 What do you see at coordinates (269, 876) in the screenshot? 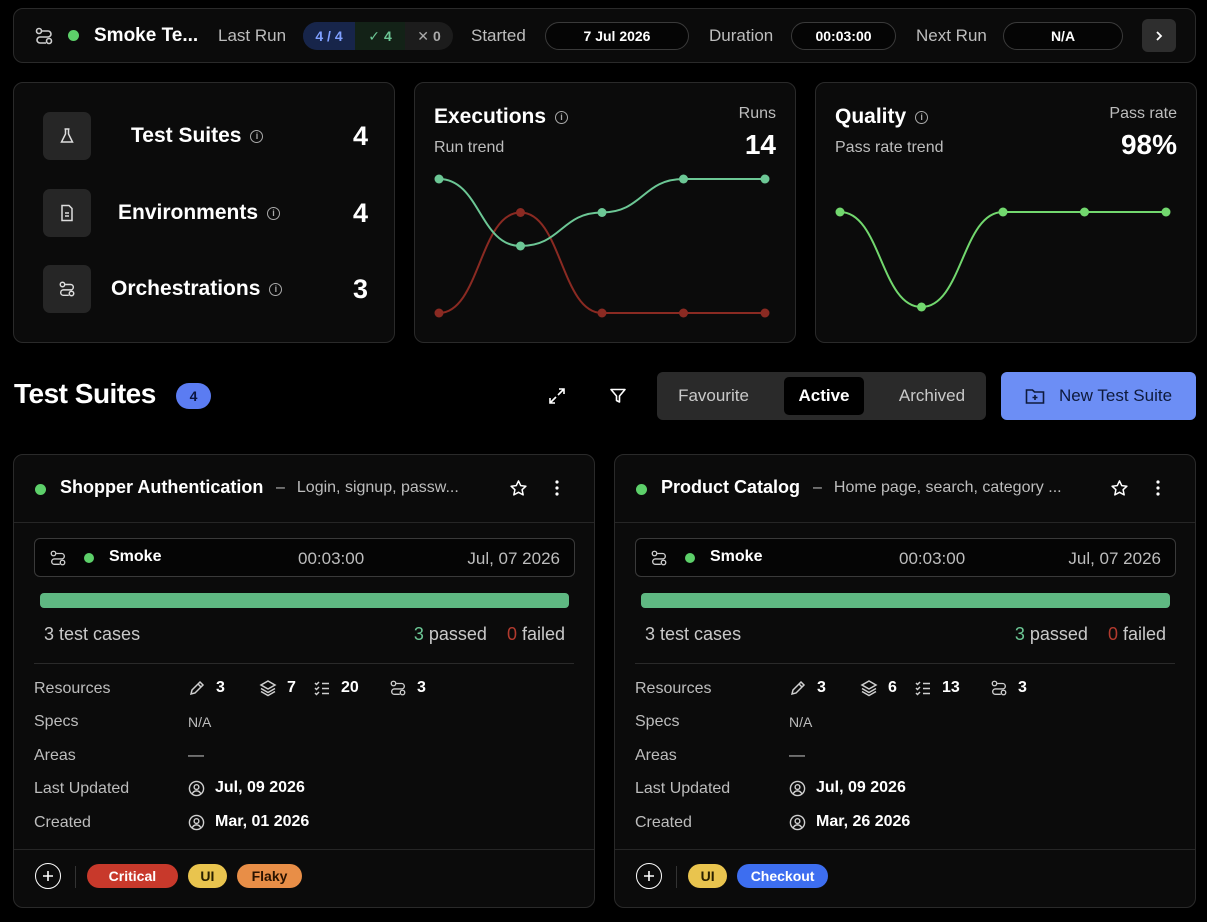
I see `tag-badge: Flaky` at bounding box center [269, 876].